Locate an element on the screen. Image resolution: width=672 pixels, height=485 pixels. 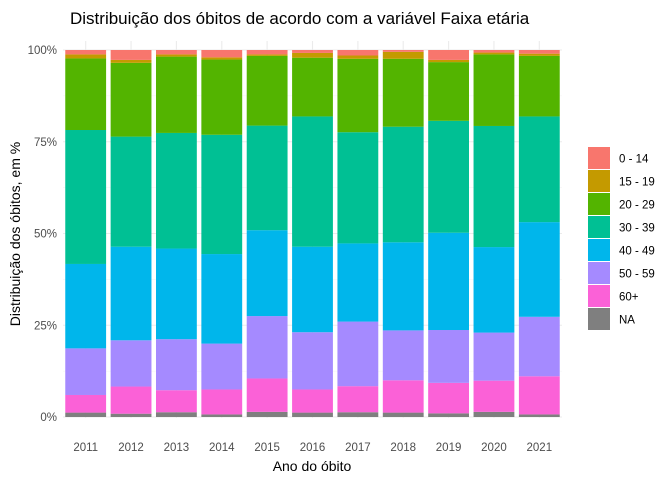
y-tick-label: 75% is located at coordinates (45, 143).